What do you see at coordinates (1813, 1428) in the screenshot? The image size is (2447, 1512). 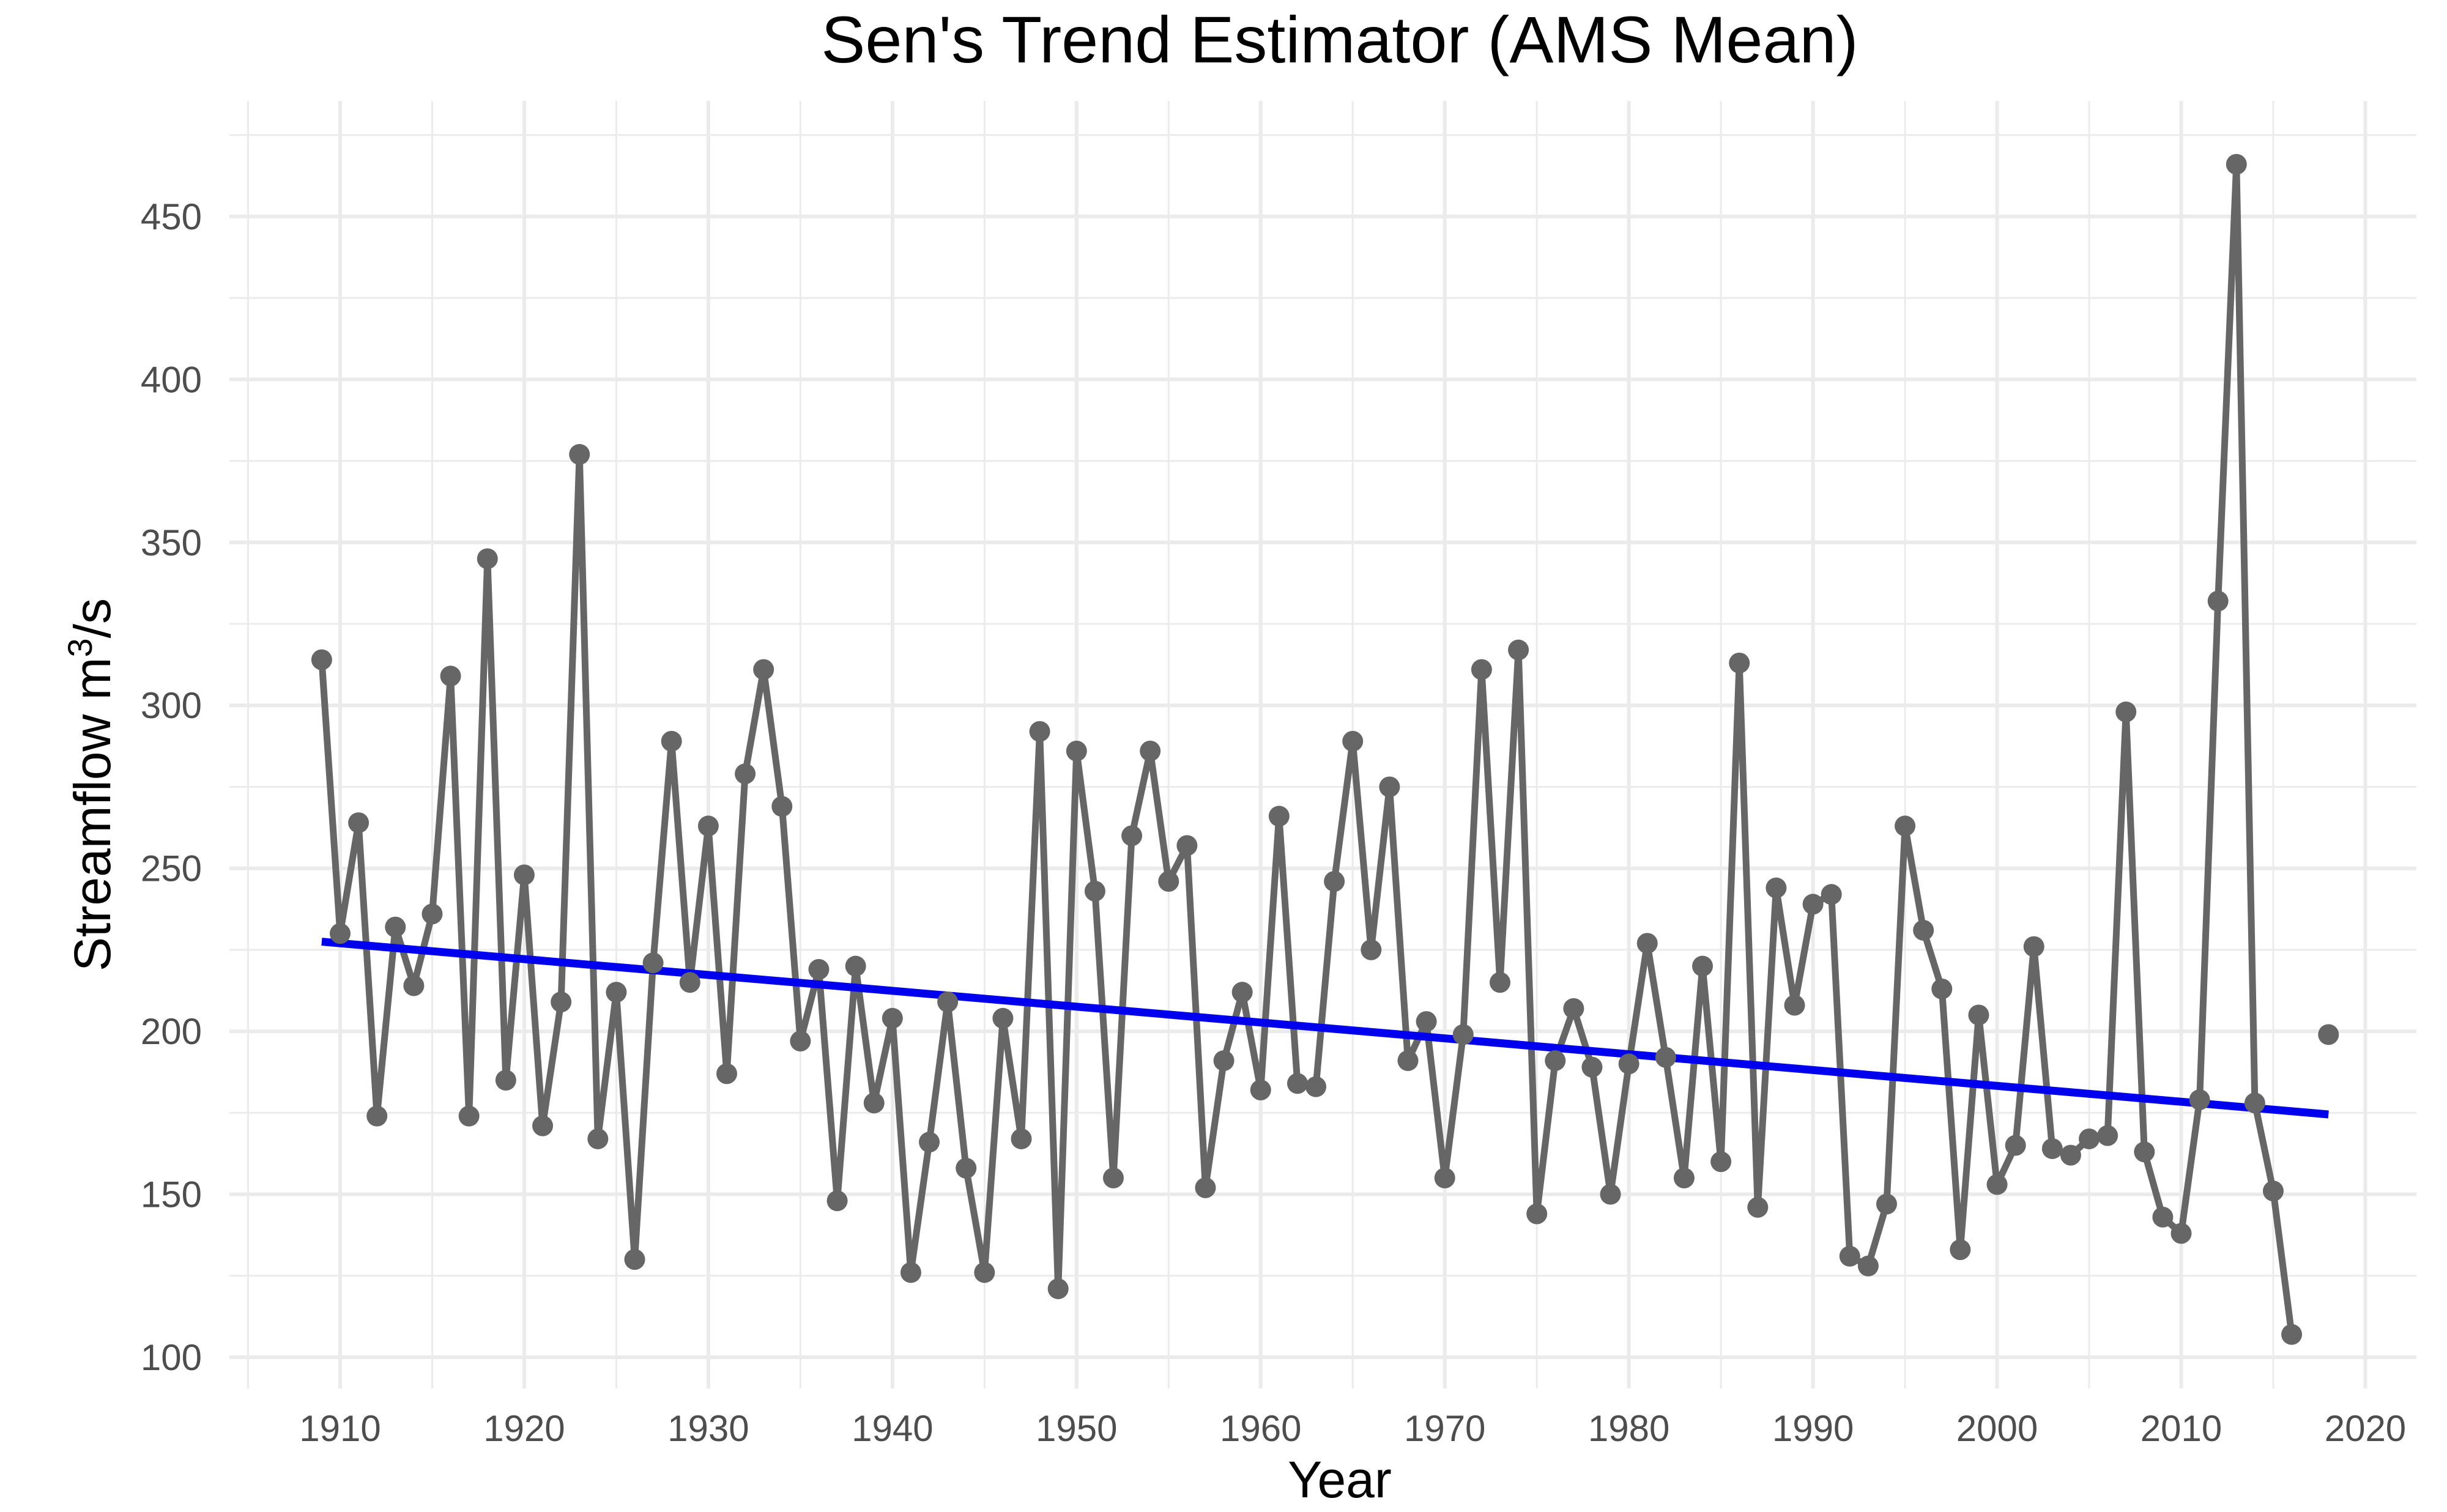 I see `x-tick-label: 1990` at bounding box center [1813, 1428].